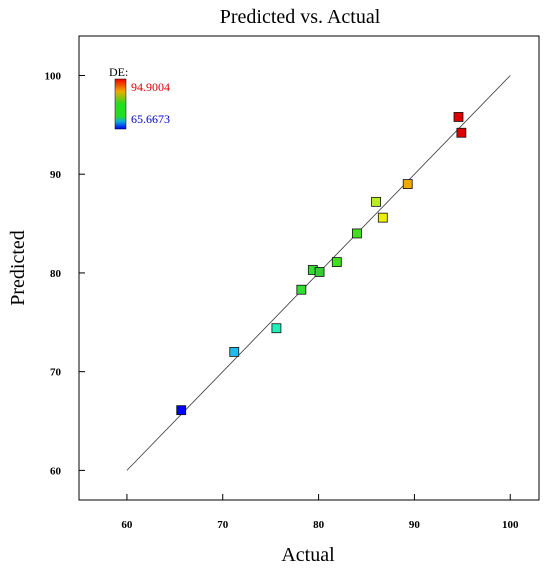  I want to click on y-tick-label: 90, so click(56, 175).